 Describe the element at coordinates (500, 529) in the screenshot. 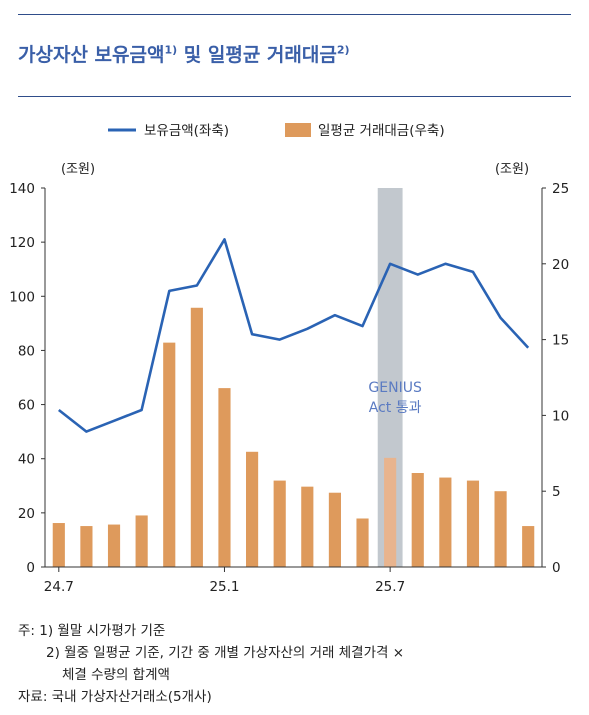

I see `bar-25.11` at that location.